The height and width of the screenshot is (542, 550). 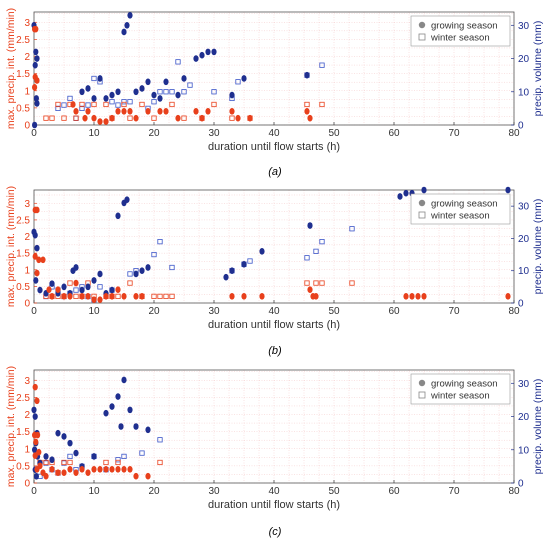 What do you see at coordinates (464, 26) in the screenshot?
I see `legend-label-growing: growing season` at bounding box center [464, 26].